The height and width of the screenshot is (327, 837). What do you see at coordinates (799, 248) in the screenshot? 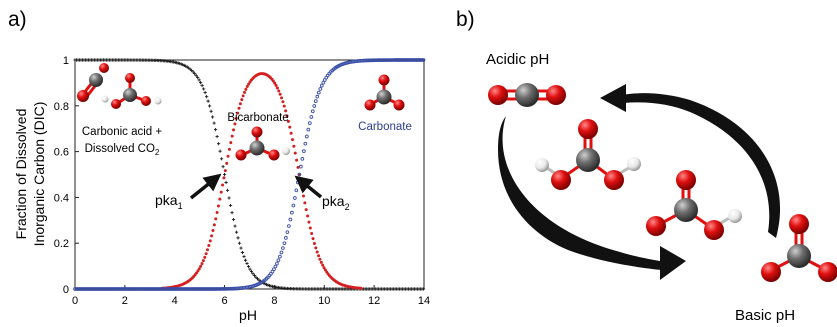
I see `carbonate-molecule-b-icon` at bounding box center [799, 248].